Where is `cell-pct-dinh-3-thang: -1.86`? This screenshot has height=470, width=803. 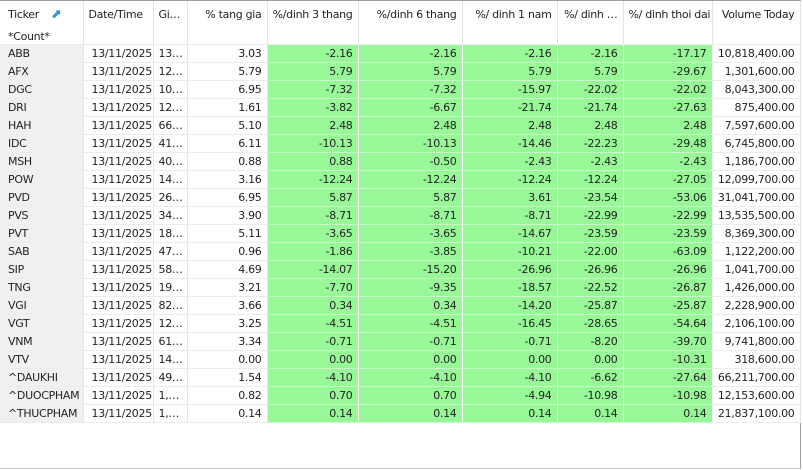
cell-pct-dinh-3-thang: -1.86 is located at coordinates (313, 251).